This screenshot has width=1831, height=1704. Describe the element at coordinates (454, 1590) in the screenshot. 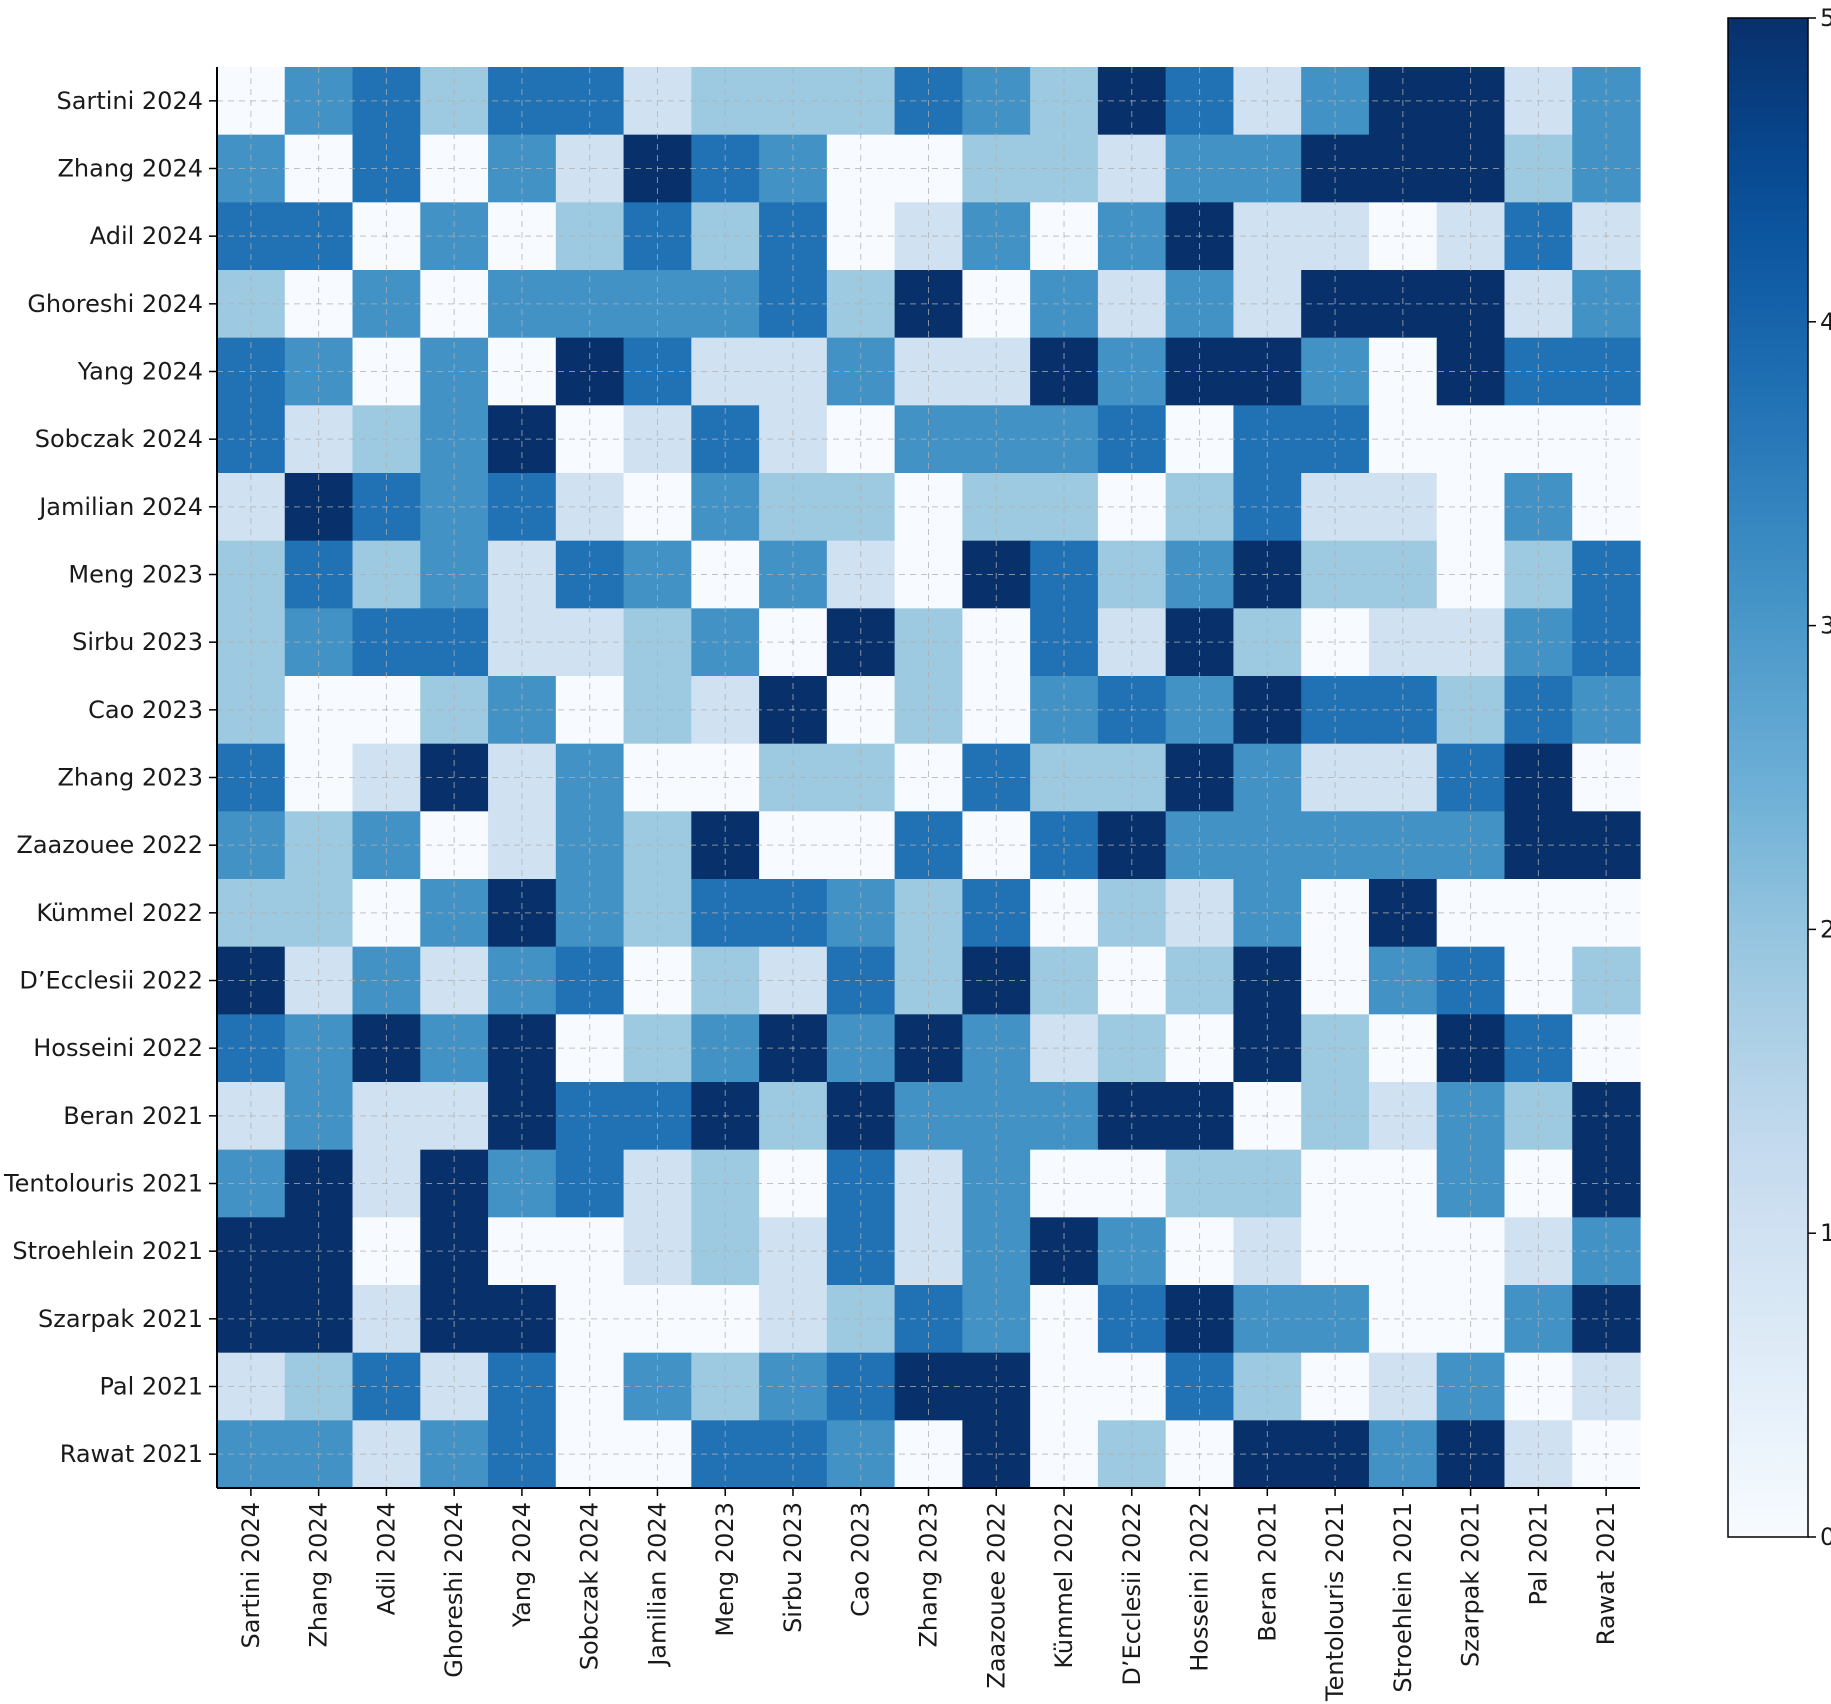

I see `x-tick-label: Ghoreshi 2024` at that location.